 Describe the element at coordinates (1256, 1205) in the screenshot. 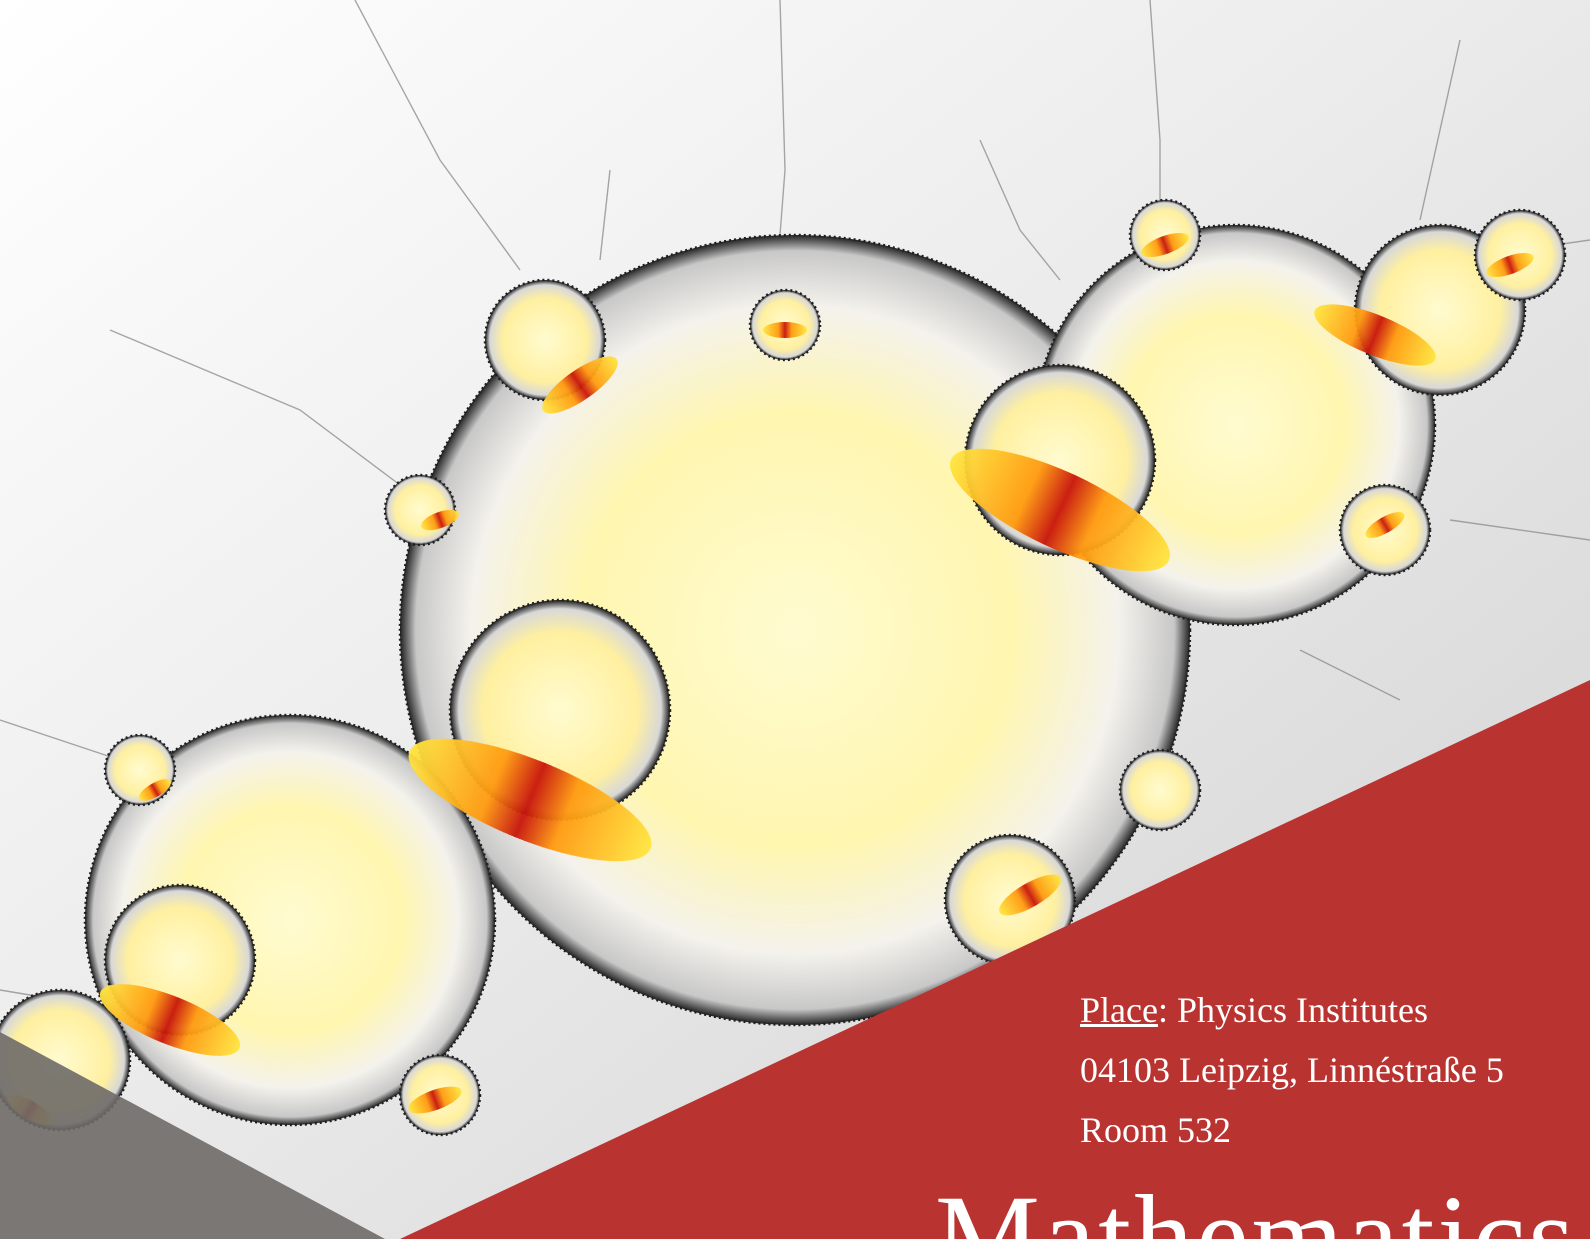

I see `poster-title: Mathematics` at that location.